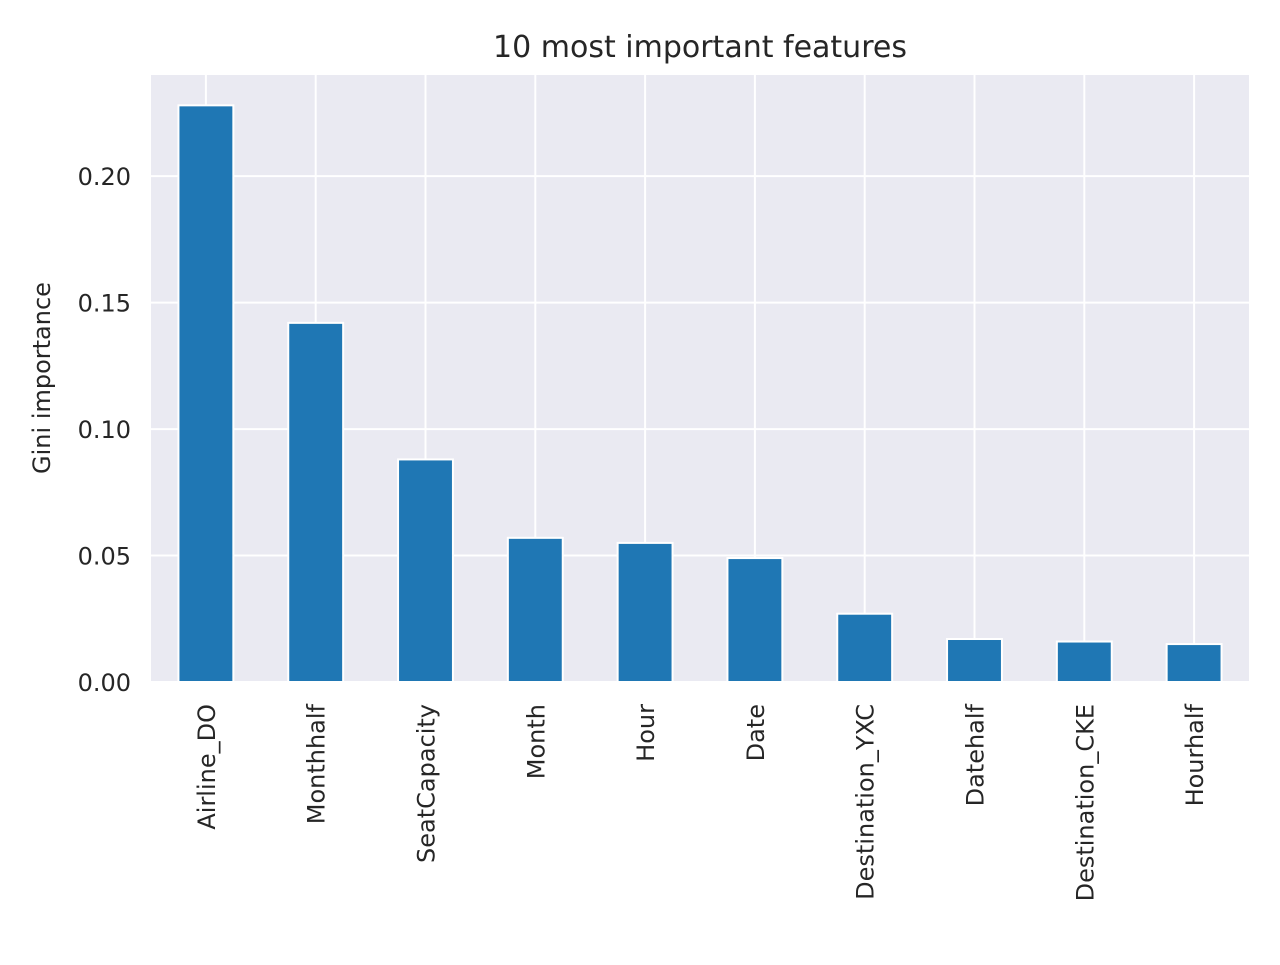 The width and height of the screenshot is (1280, 965). Describe the element at coordinates (1194, 663) in the screenshot. I see `bar-hourhalf` at that location.